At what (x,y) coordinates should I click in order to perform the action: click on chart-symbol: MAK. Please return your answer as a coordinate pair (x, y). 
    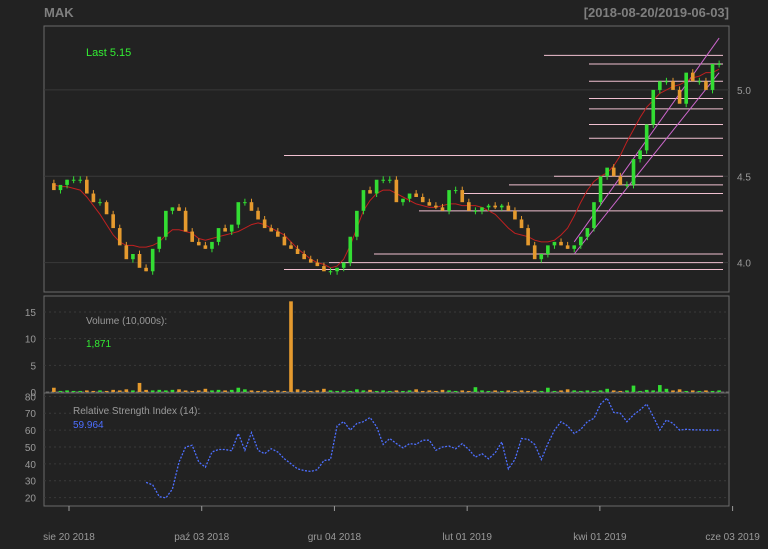
    Looking at the image, I should click on (59, 12).